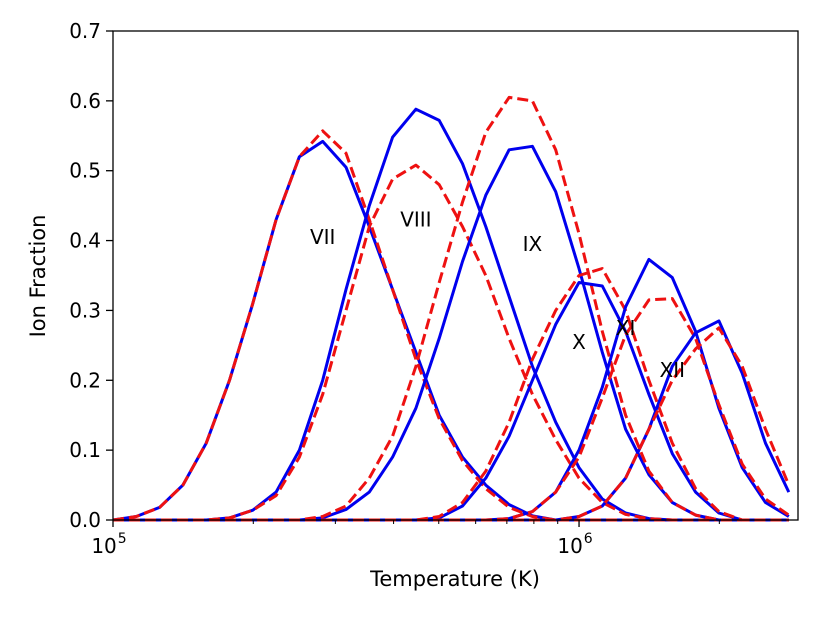 This screenshot has width=830, height=622. Describe the element at coordinates (574, 544) in the screenshot. I see `x-tick-label: 10⁶` at that location.